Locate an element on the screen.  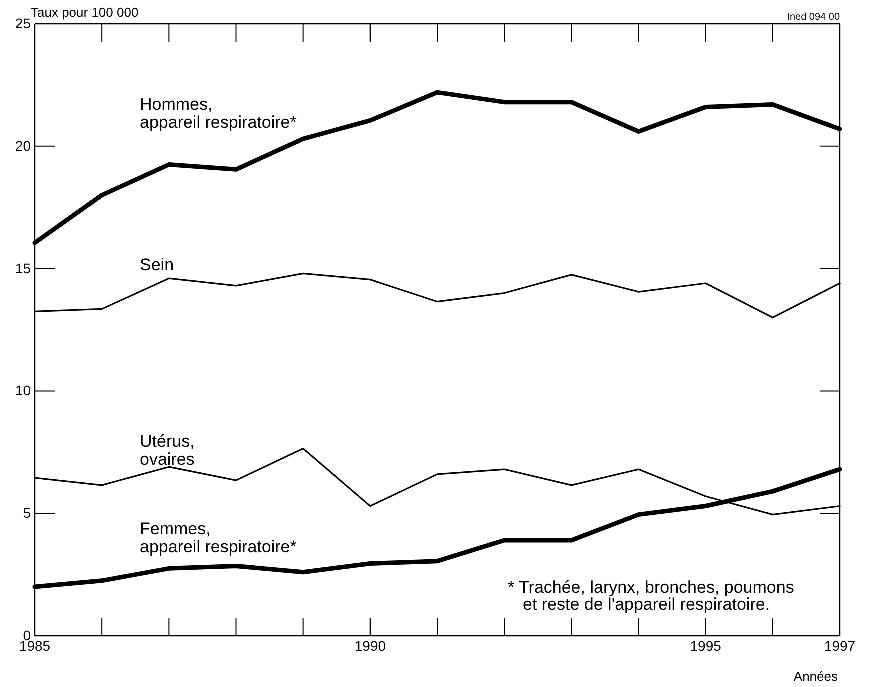
series-label: Utérus, ovaires is located at coordinates (167, 451).